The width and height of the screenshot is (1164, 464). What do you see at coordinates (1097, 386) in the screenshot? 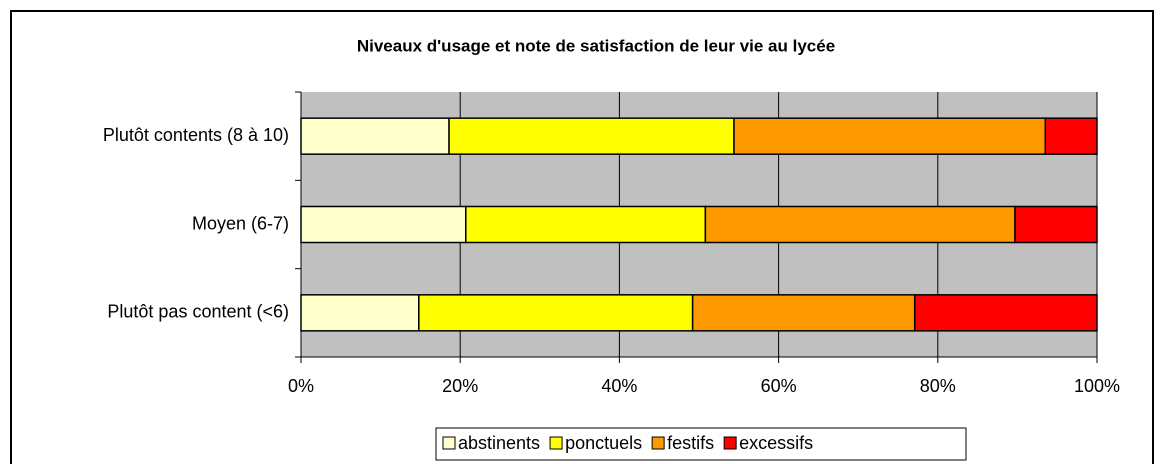
I see `x-tick-label: 100%` at bounding box center [1097, 386].